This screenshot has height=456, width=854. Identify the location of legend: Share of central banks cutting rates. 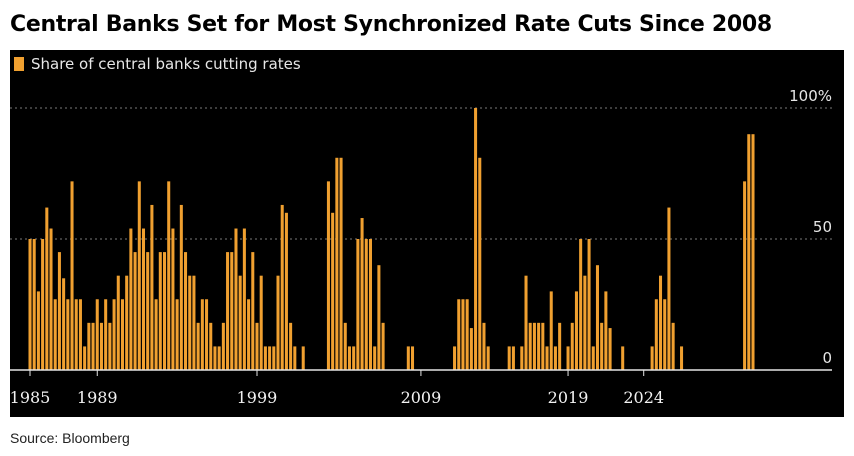
(157, 64).